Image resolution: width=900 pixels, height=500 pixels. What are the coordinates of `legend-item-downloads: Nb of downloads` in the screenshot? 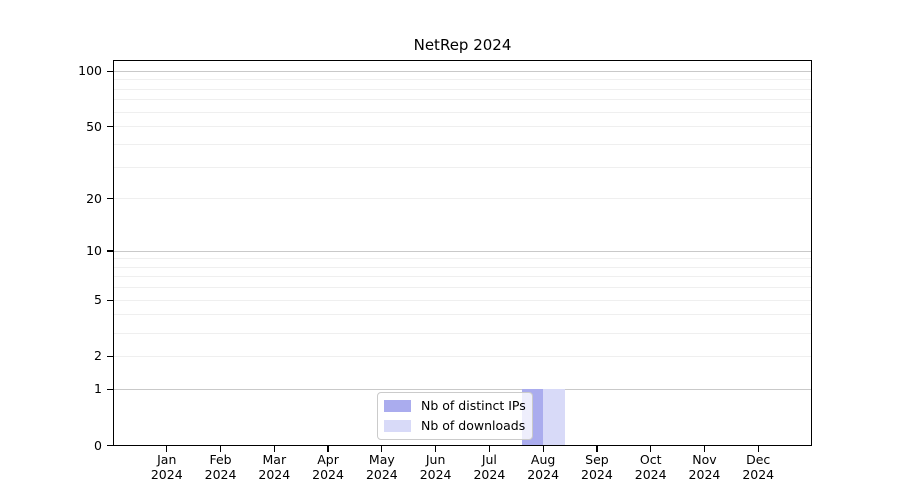 It's located at (455, 426).